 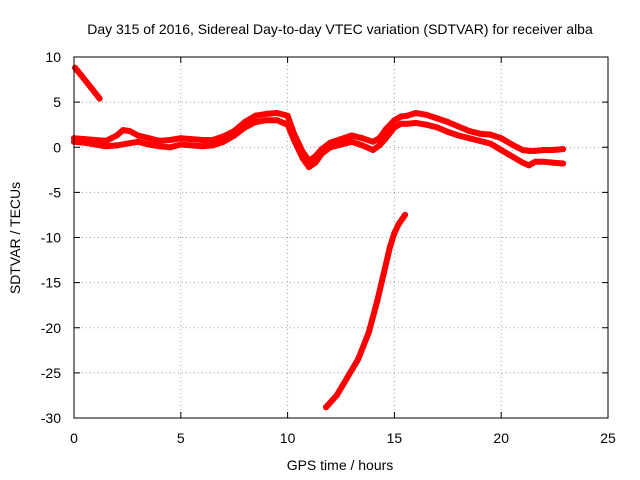 I want to click on y-tick-label: 5, so click(x=57, y=102).